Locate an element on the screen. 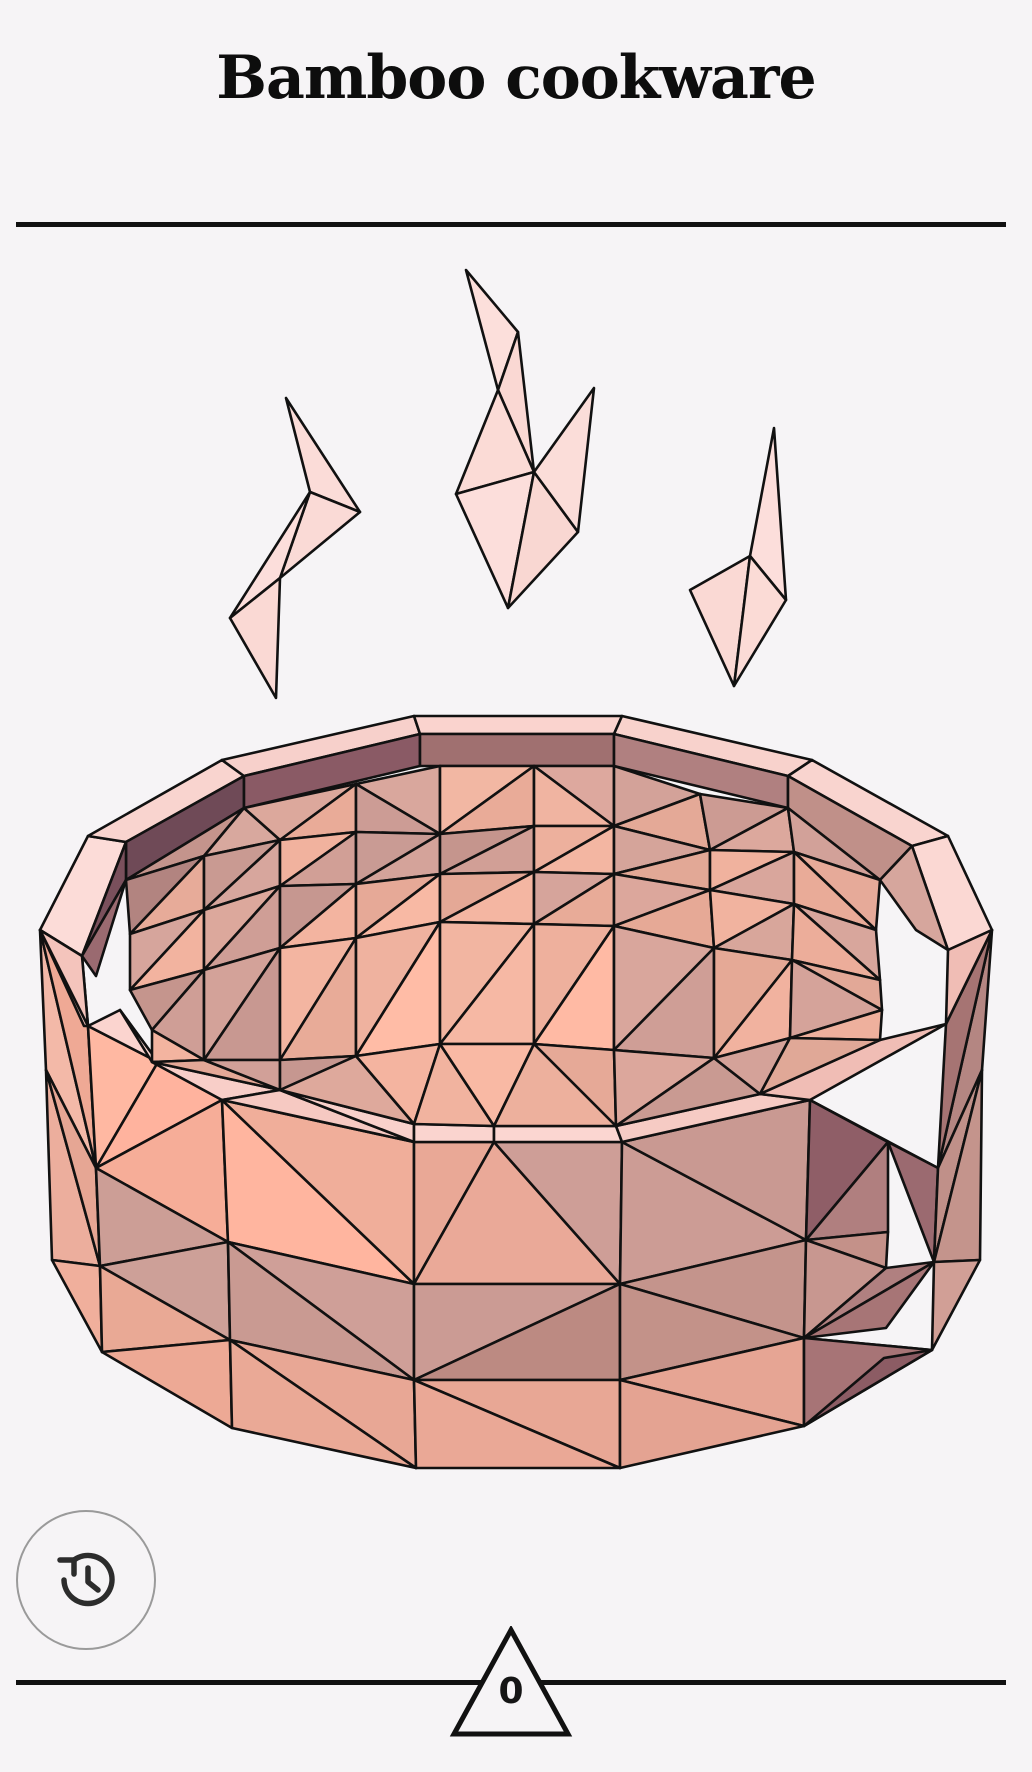 The height and width of the screenshot is (1772, 1032). puzzle-title: Bamboo cookware is located at coordinates (516, 78).